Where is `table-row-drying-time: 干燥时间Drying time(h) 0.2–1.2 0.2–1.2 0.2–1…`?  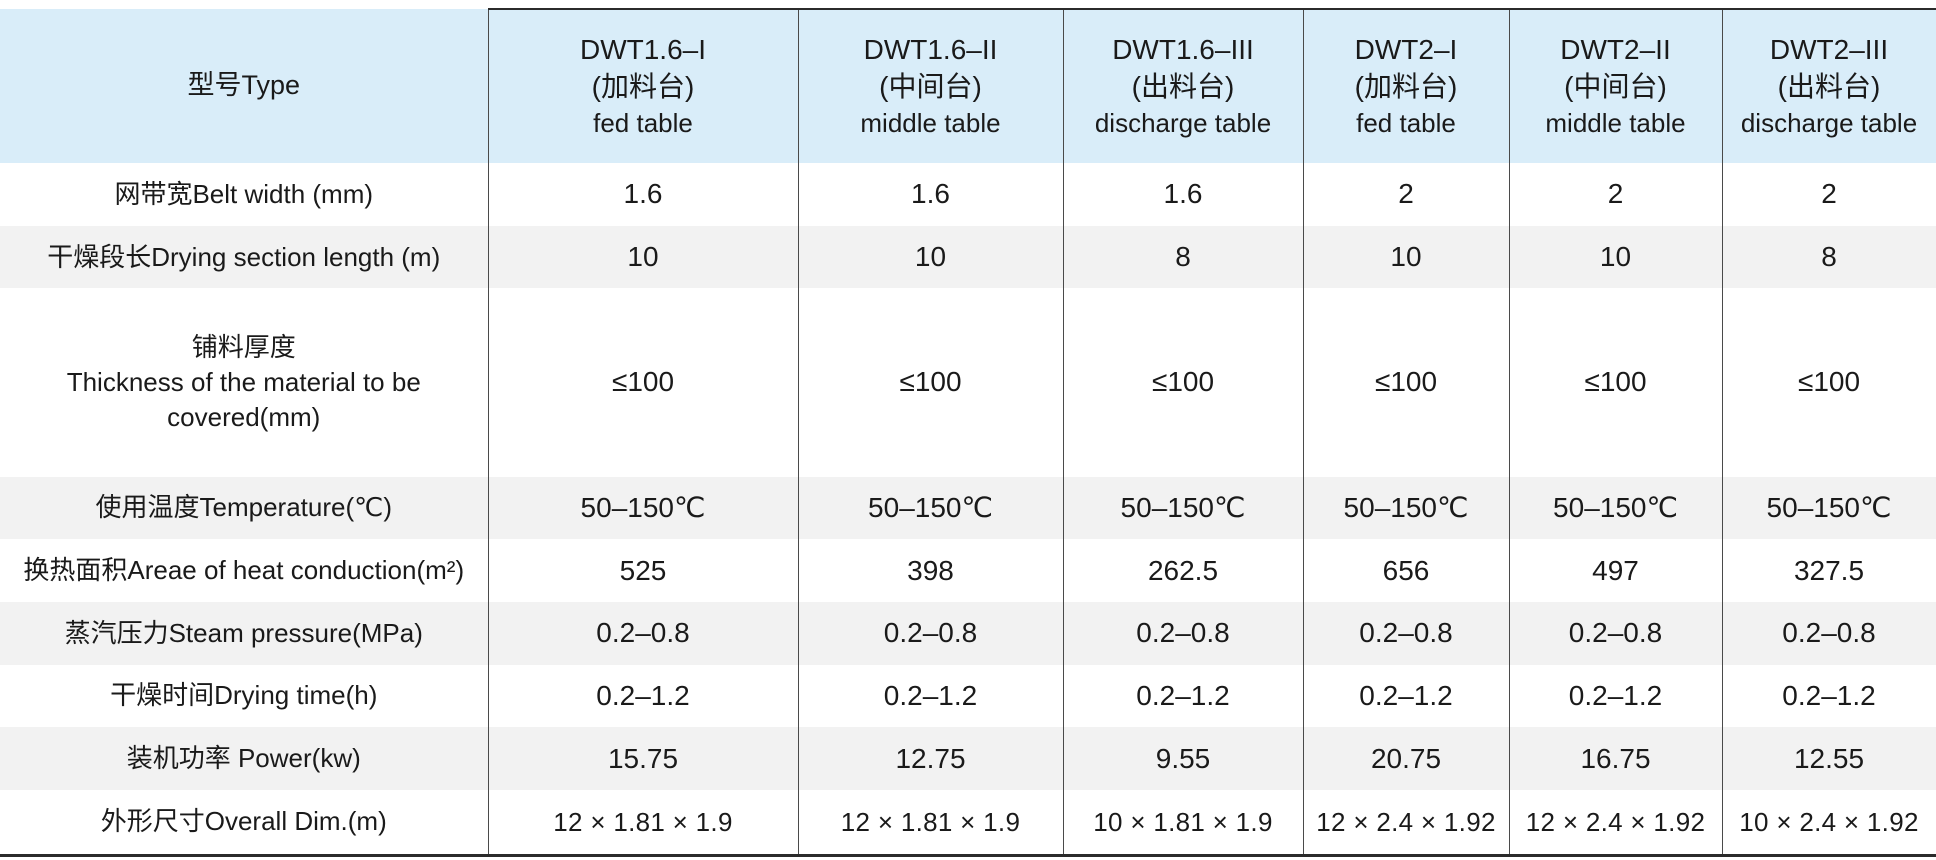 table-row-drying-time: 干燥时间Drying time(h) 0.2–1.2 0.2–1.2 0.2–1… is located at coordinates (968, 696).